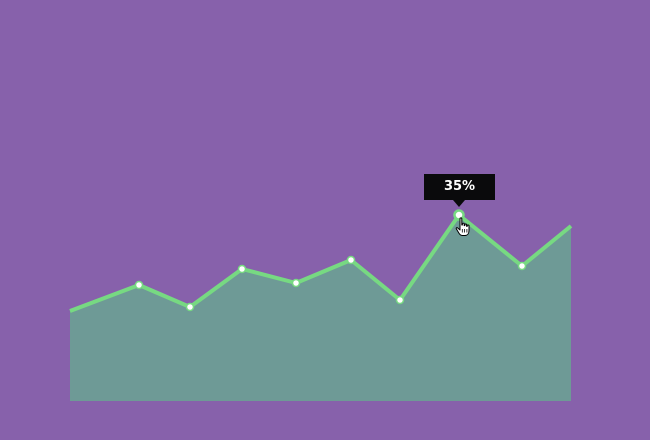 The width and height of the screenshot is (650, 440). Describe the element at coordinates (462, 226) in the screenshot. I see `hand-pointer-icon` at that location.